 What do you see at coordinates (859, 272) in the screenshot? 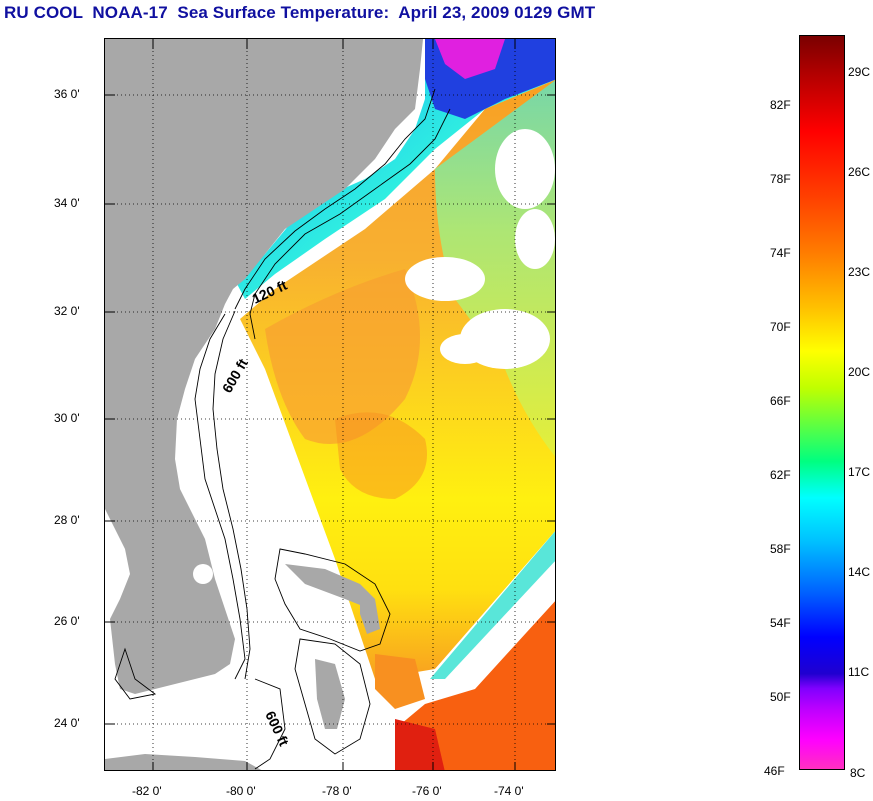
I see `colorbar-c-23: 23C` at bounding box center [859, 272].